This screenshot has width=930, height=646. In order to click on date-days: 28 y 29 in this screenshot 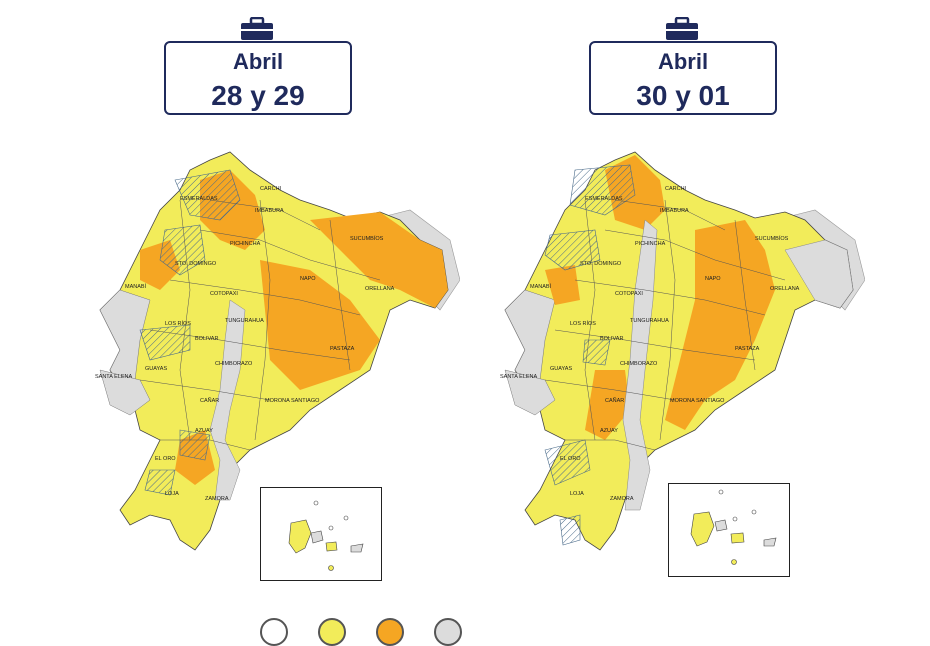, I will do `click(258, 95)`.